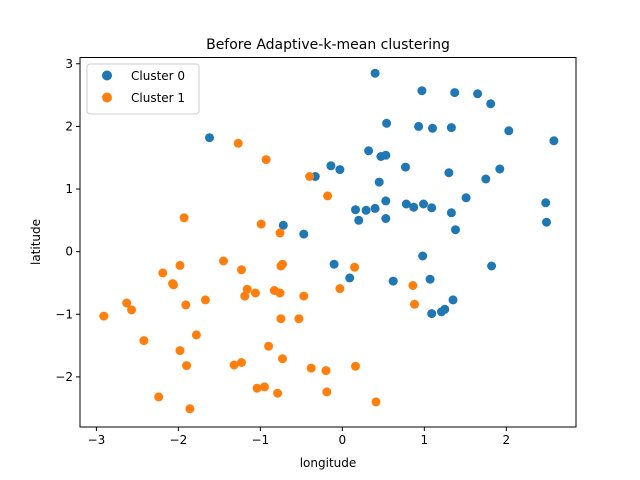 This screenshot has width=640, height=480. Describe the element at coordinates (97, 440) in the screenshot. I see `x-tick-label: −3` at that location.